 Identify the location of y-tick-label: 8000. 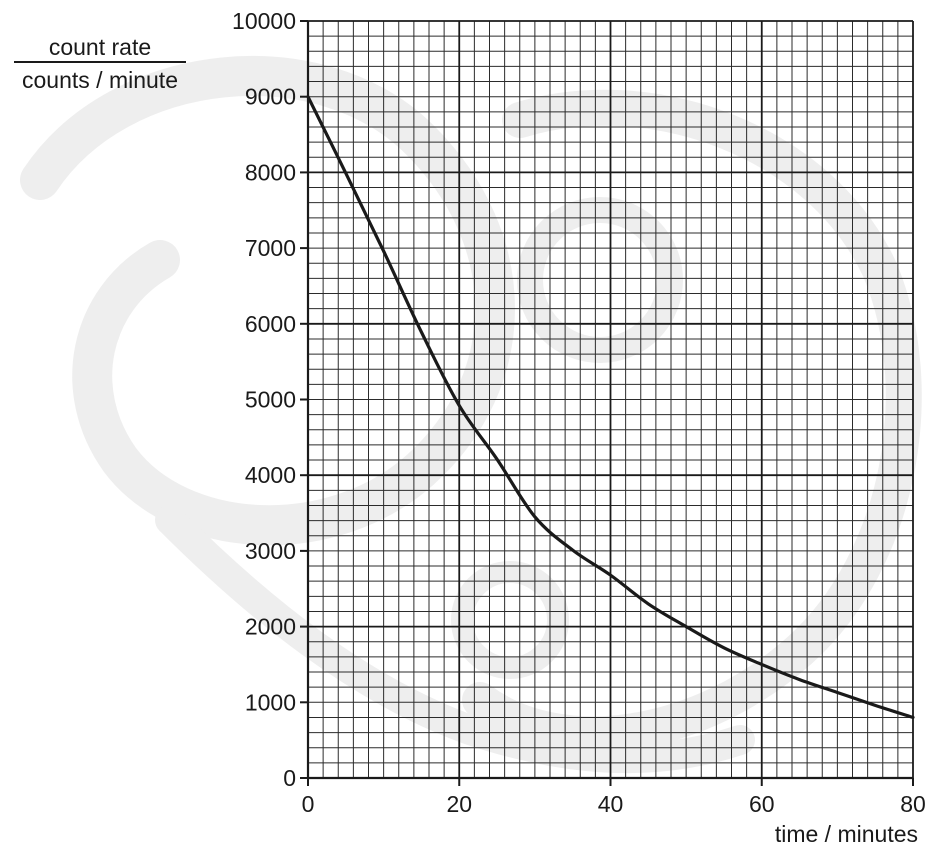
(270, 172).